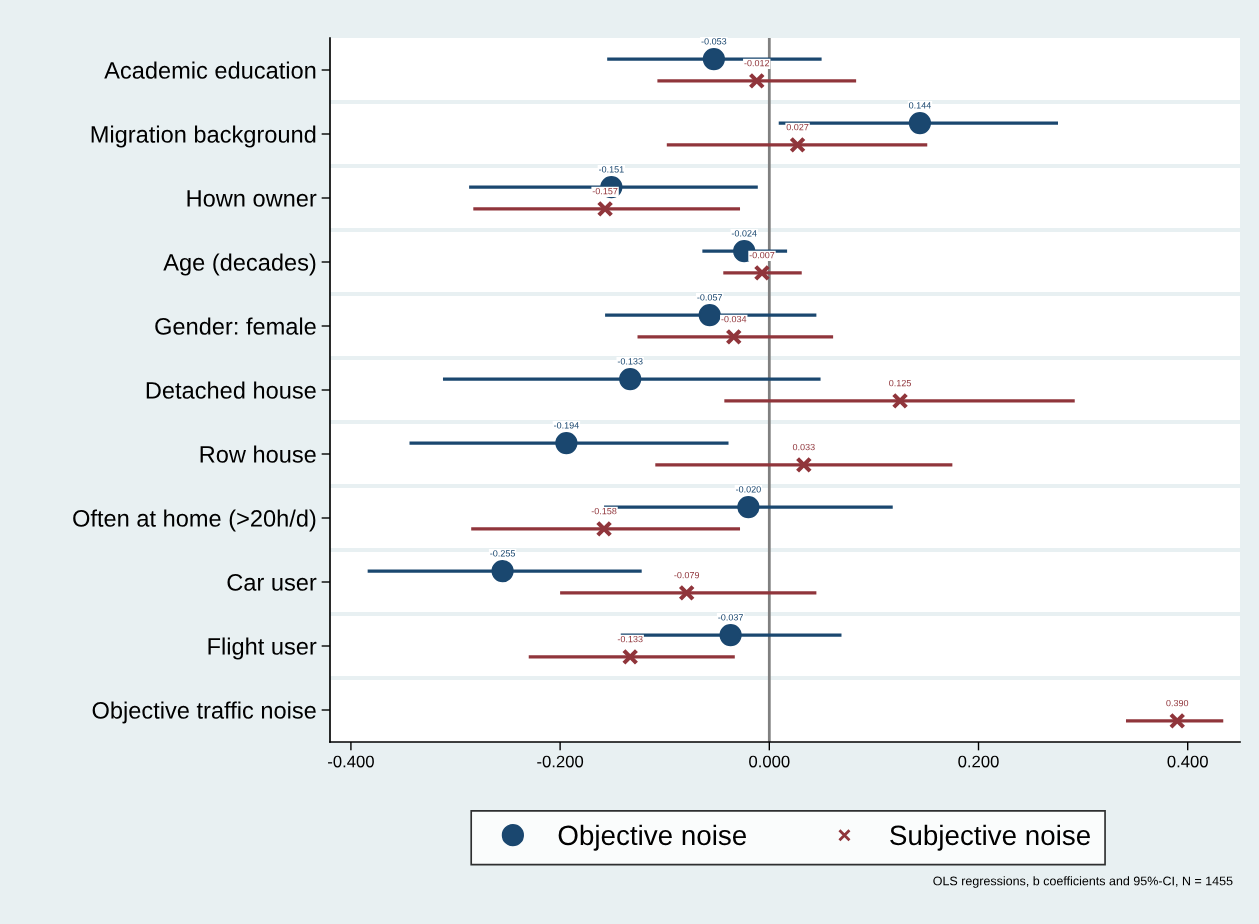 Image resolution: width=1259 pixels, height=924 pixels. What do you see at coordinates (272, 582) in the screenshot?
I see `y-tick-label: Car user` at bounding box center [272, 582].